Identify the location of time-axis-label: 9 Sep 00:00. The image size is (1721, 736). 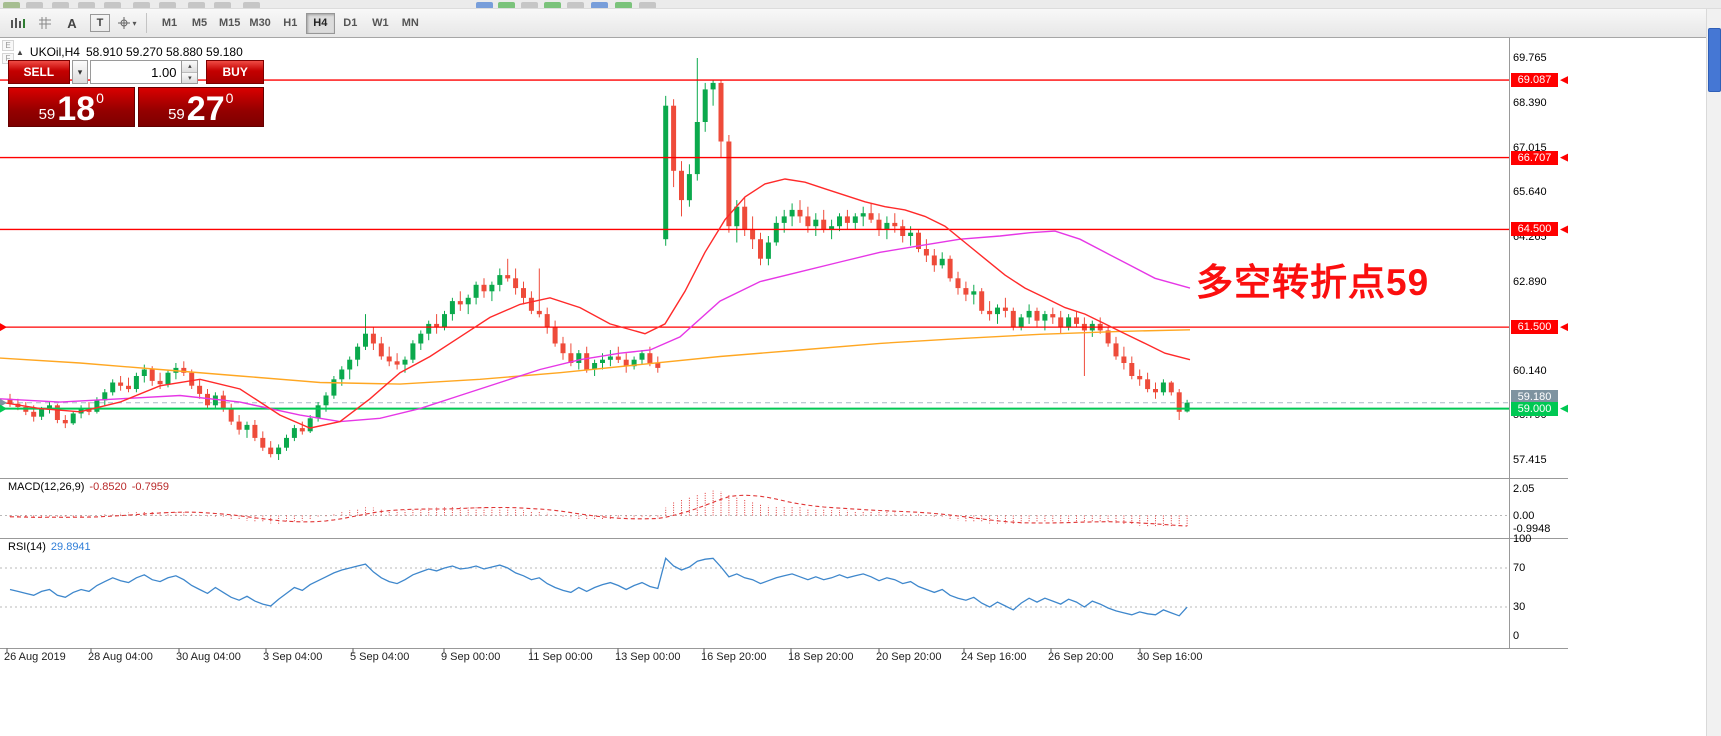
(471, 657).